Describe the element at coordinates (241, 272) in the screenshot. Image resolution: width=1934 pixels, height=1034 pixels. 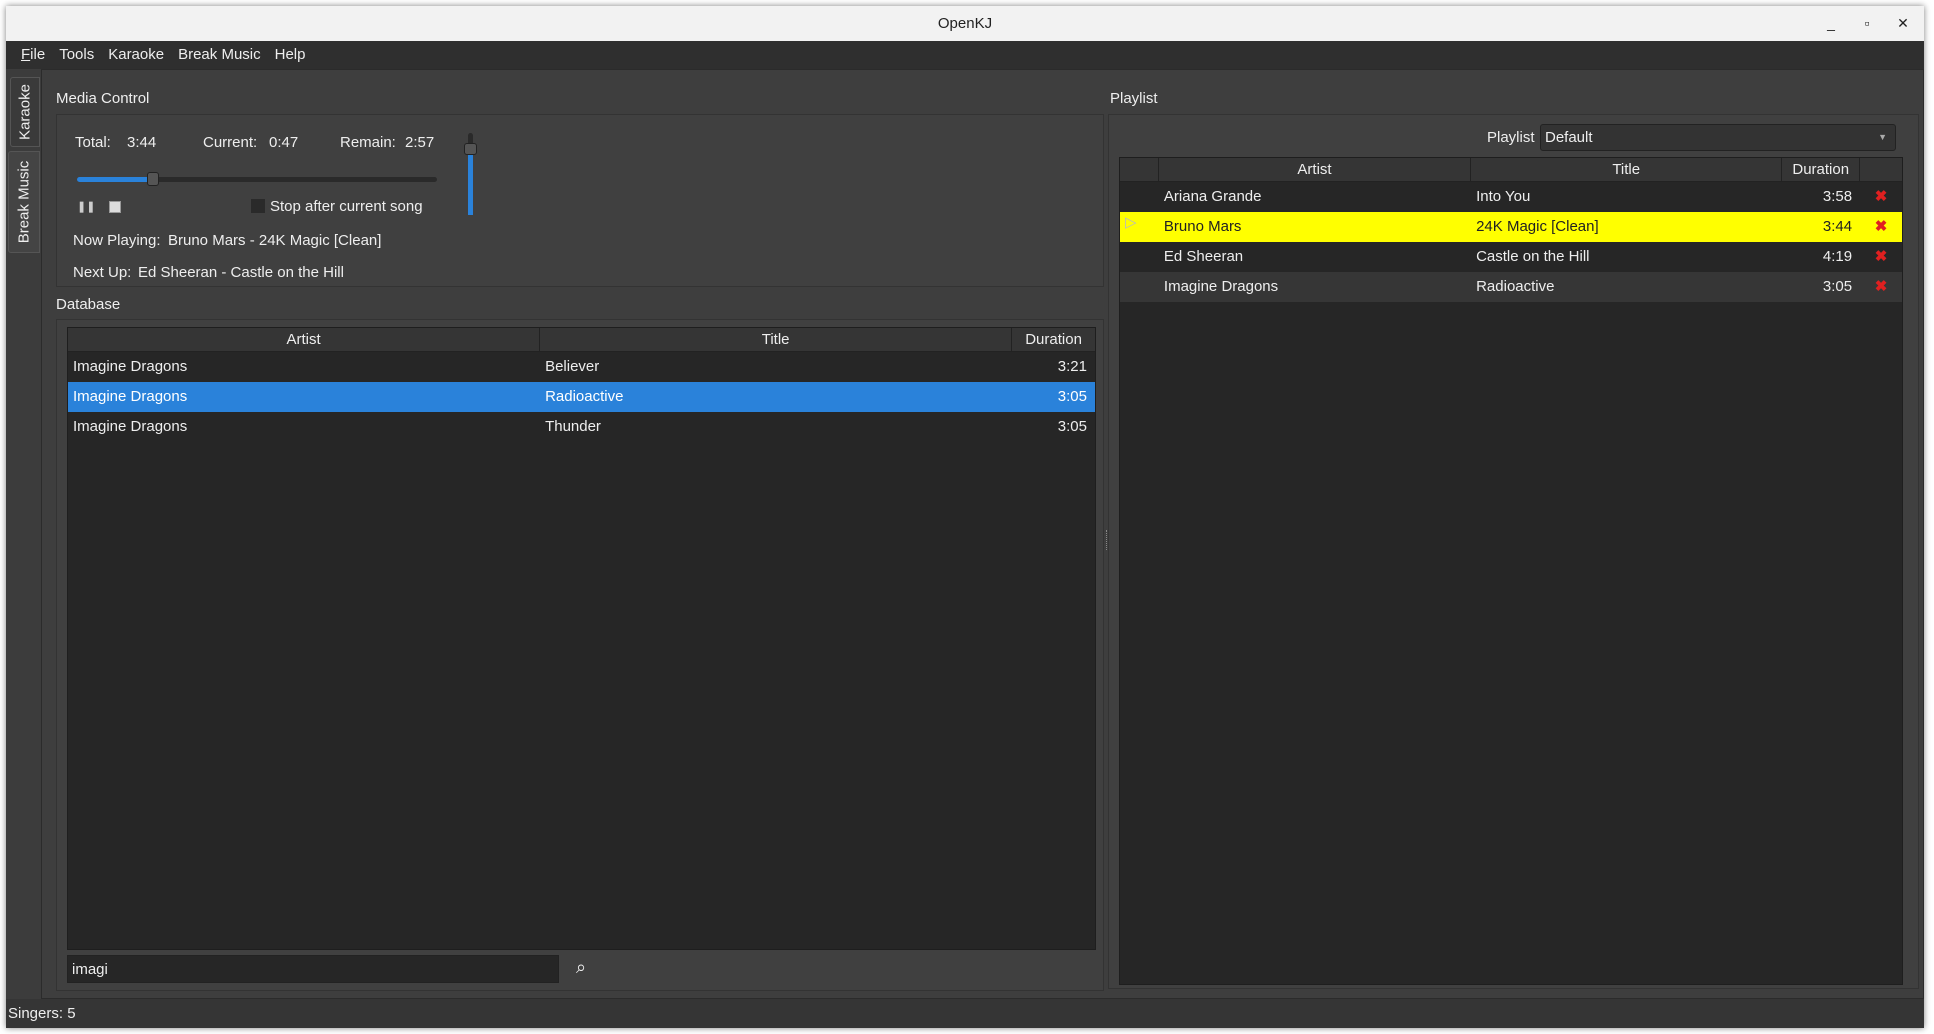
I see `next-up-value: Ed Sheeran - Castle on the Hill` at that location.